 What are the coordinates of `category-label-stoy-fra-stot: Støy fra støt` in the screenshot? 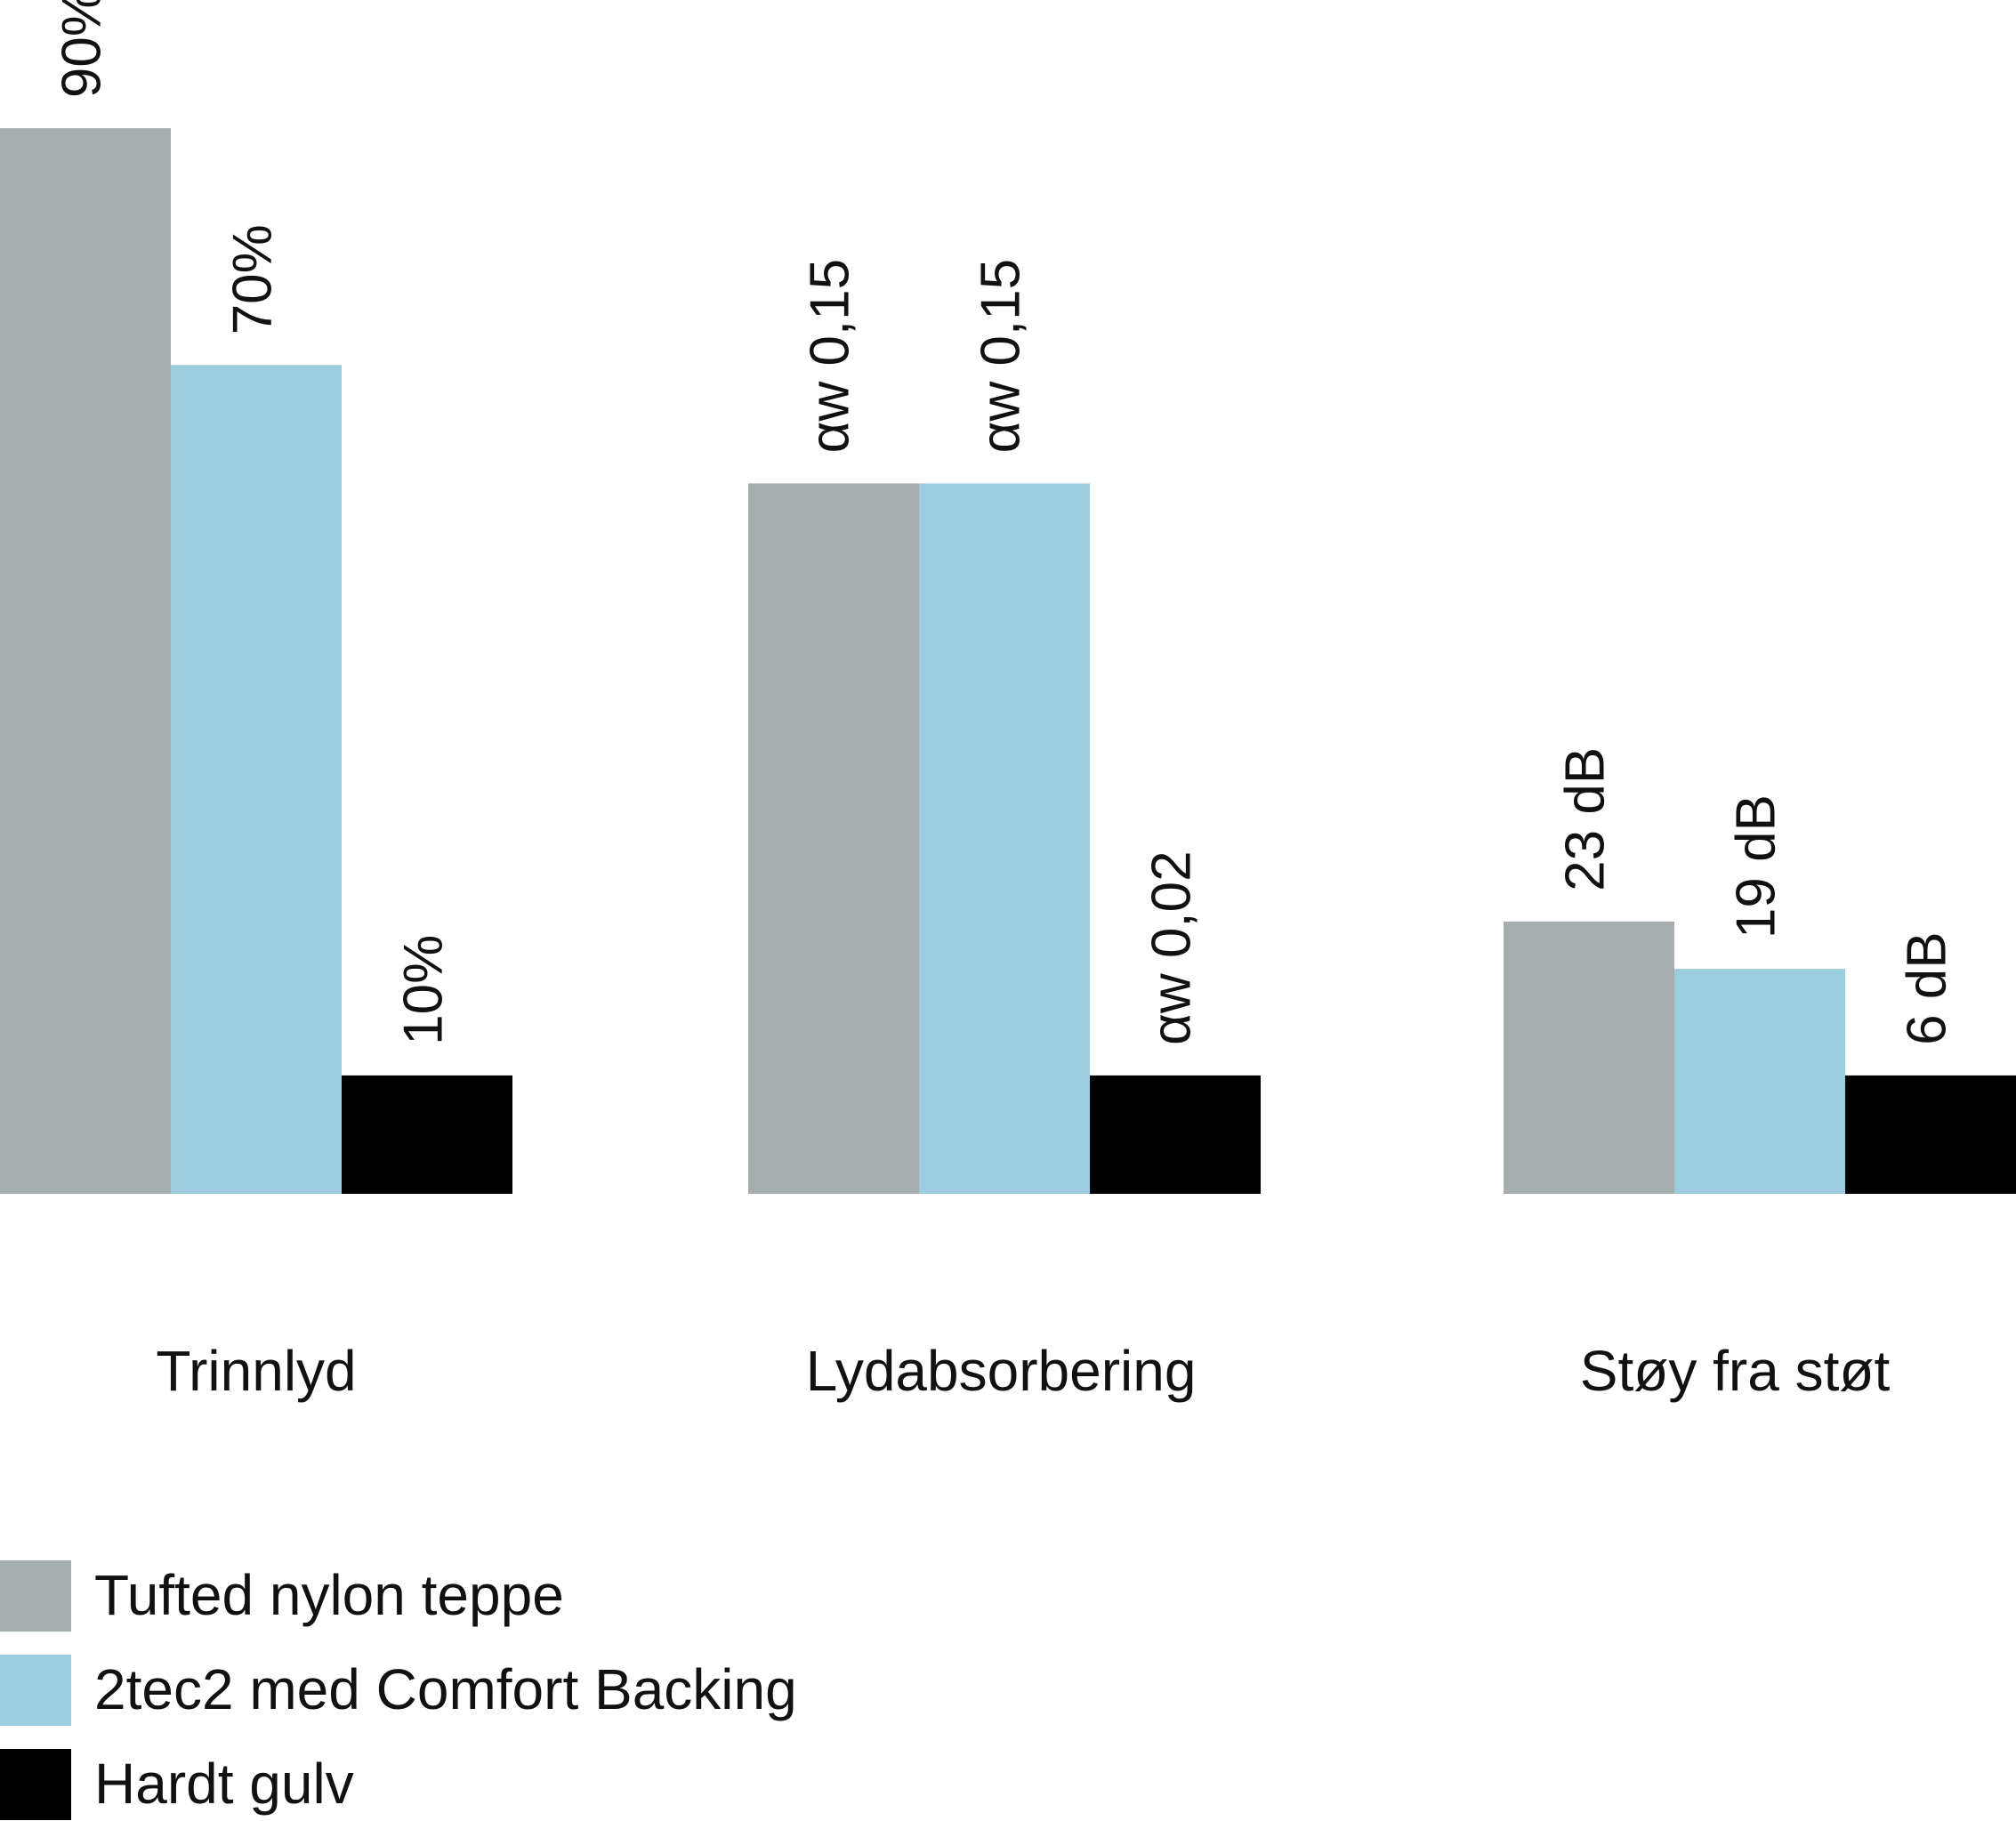 It's located at (1735, 1371).